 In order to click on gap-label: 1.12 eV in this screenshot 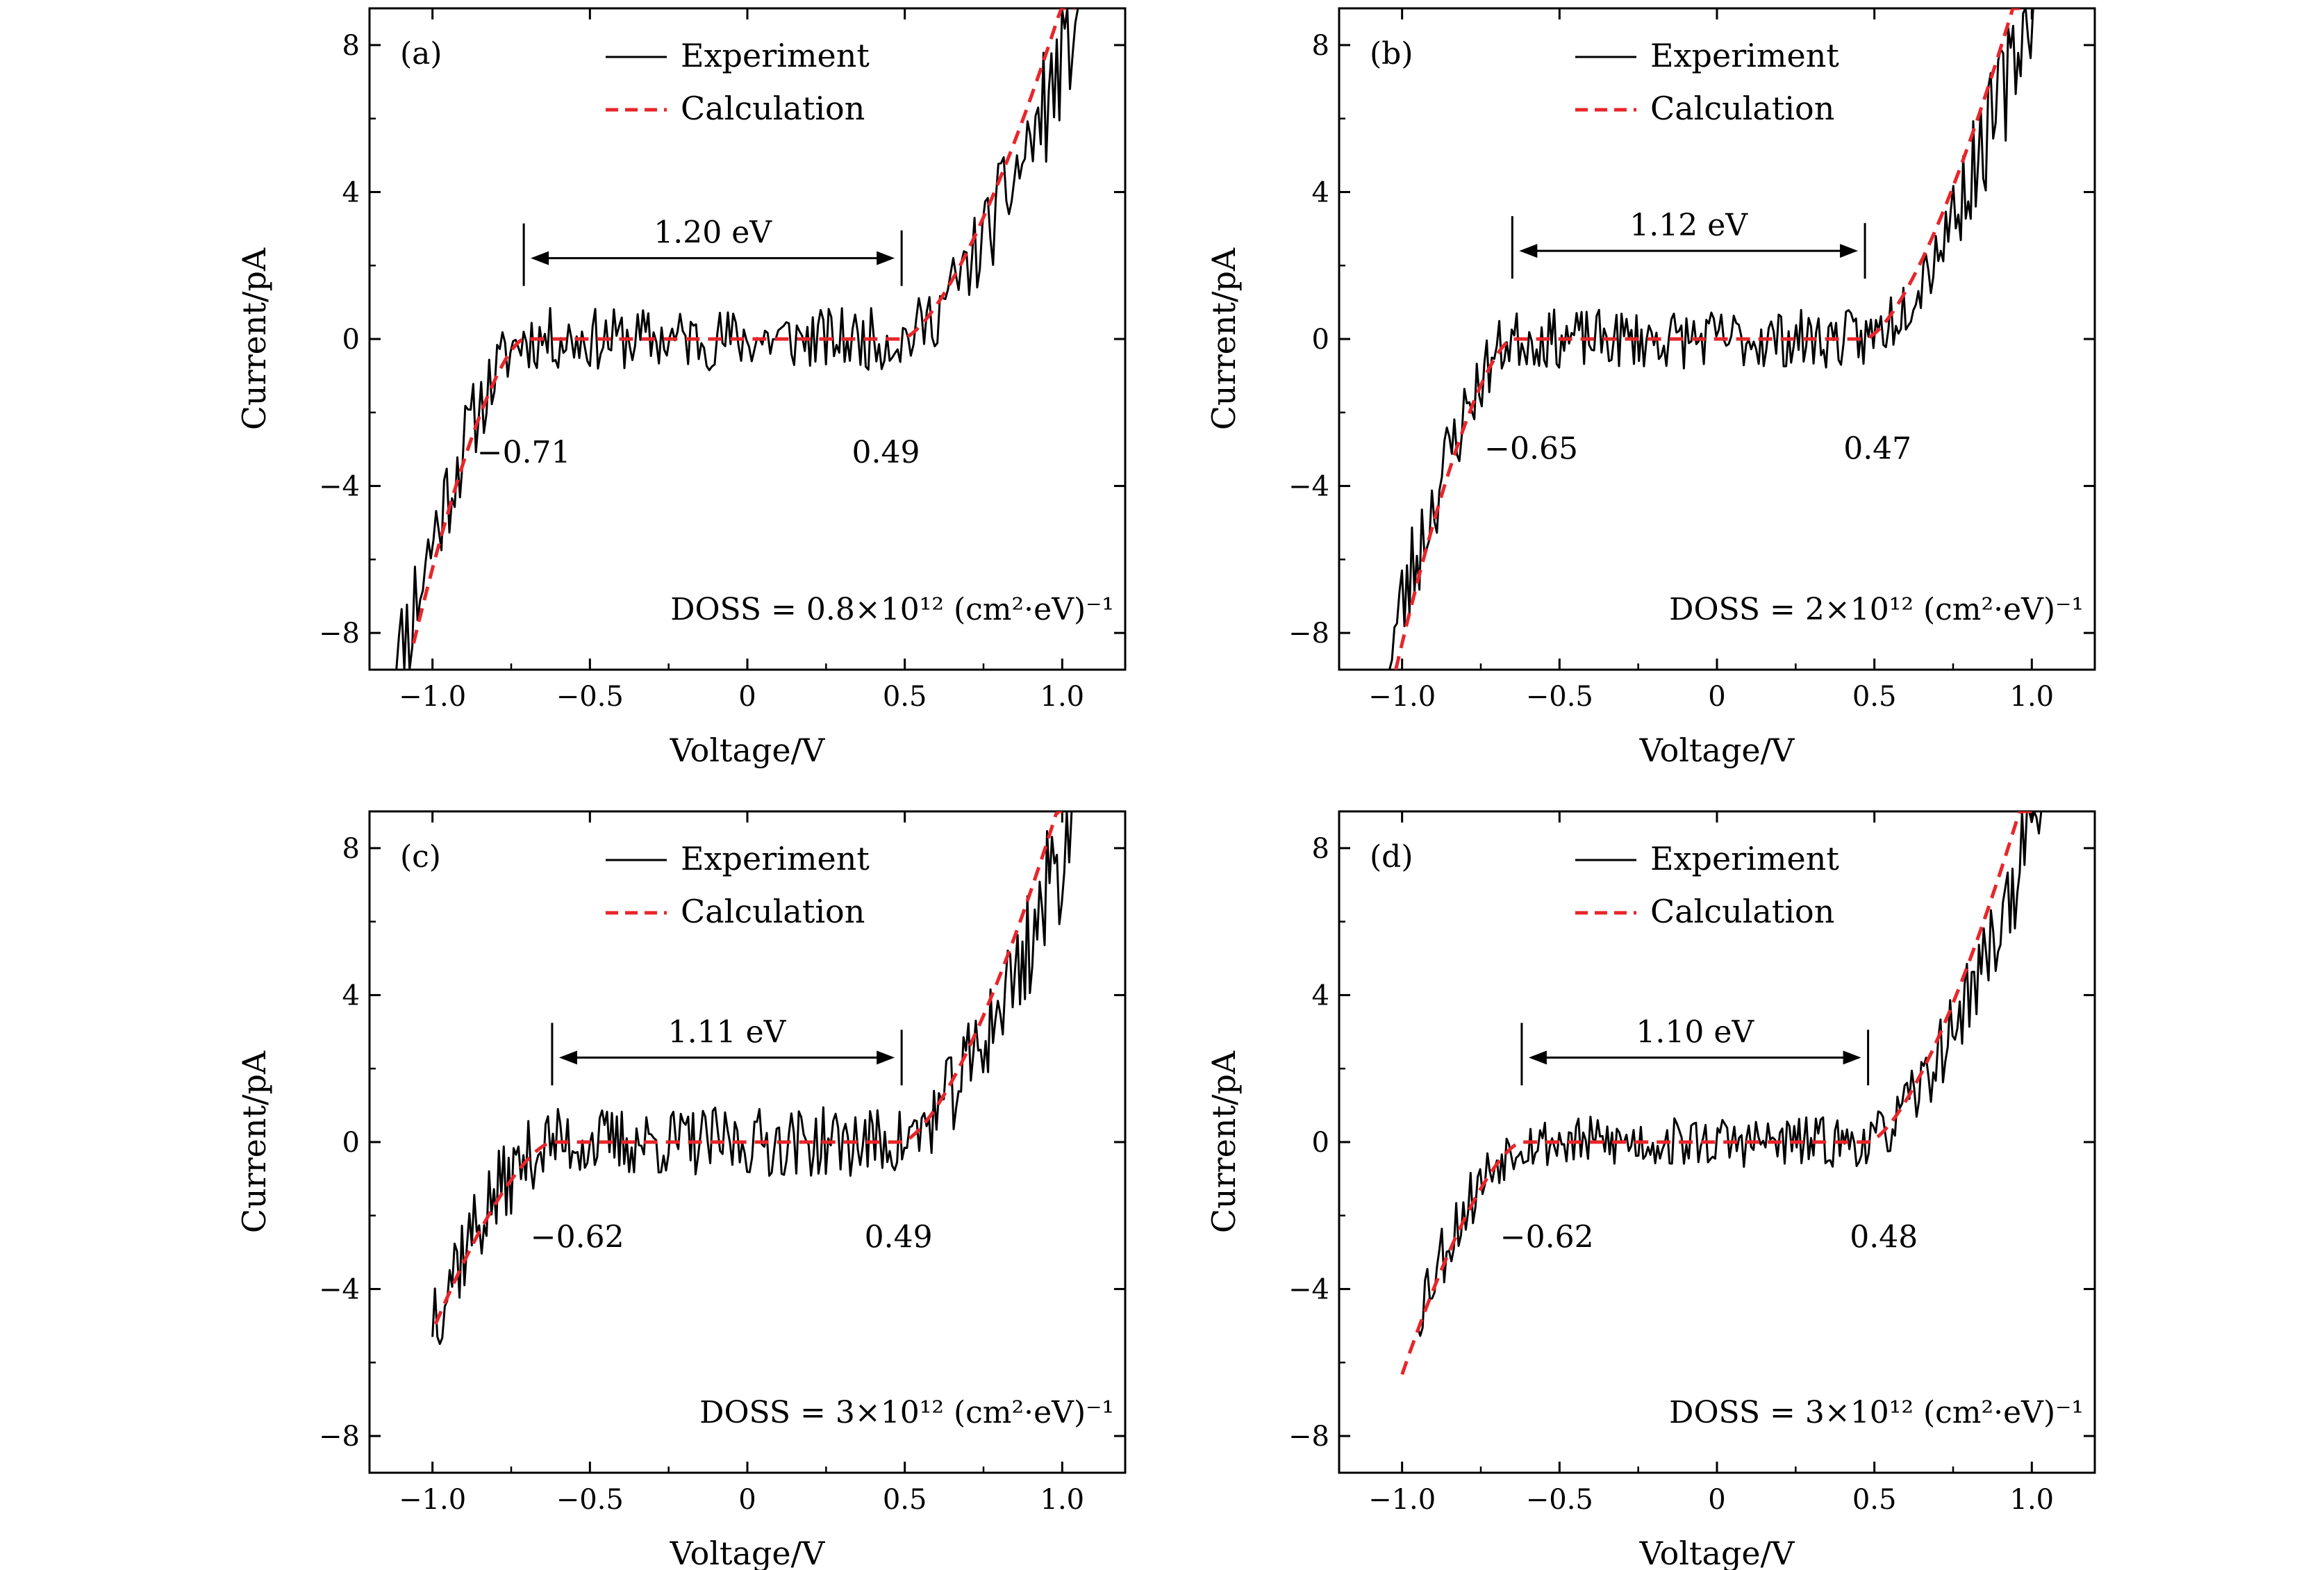, I will do `click(1688, 225)`.